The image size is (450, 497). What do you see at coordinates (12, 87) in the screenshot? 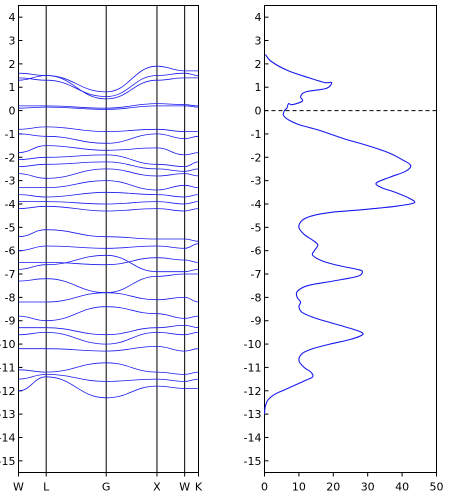
I see `band-y-tick-label: 1` at bounding box center [12, 87].